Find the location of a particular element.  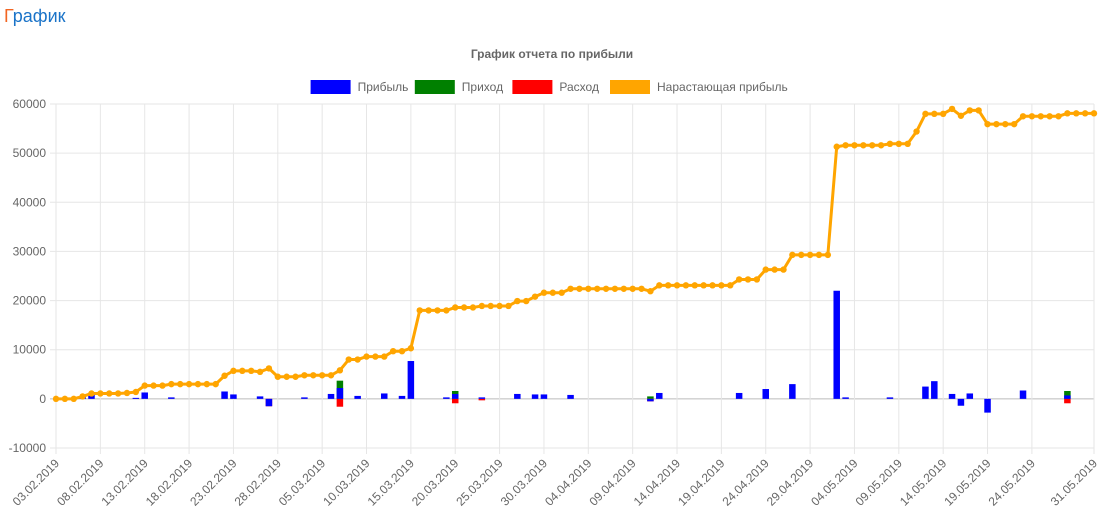

page-title-first-letter: Г is located at coordinates (8, 16).